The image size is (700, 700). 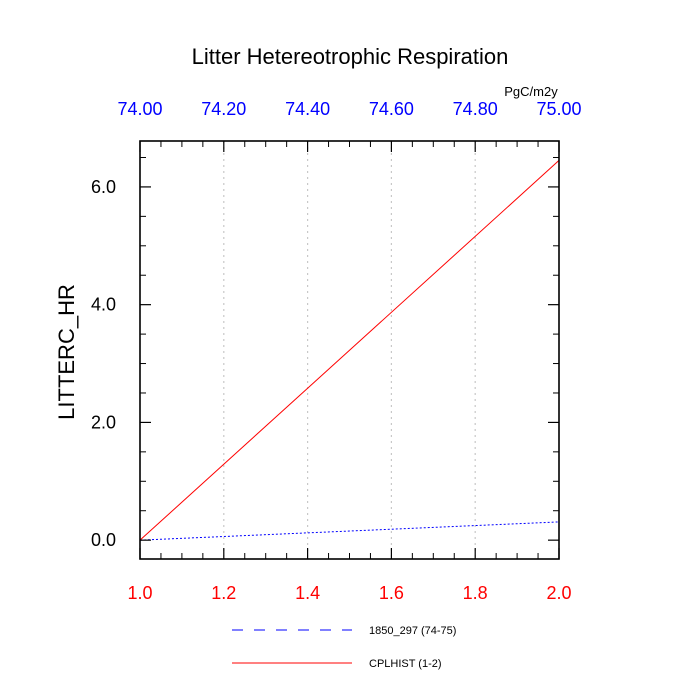 What do you see at coordinates (223, 593) in the screenshot?
I see `x-tick-label: 1.2` at bounding box center [223, 593].